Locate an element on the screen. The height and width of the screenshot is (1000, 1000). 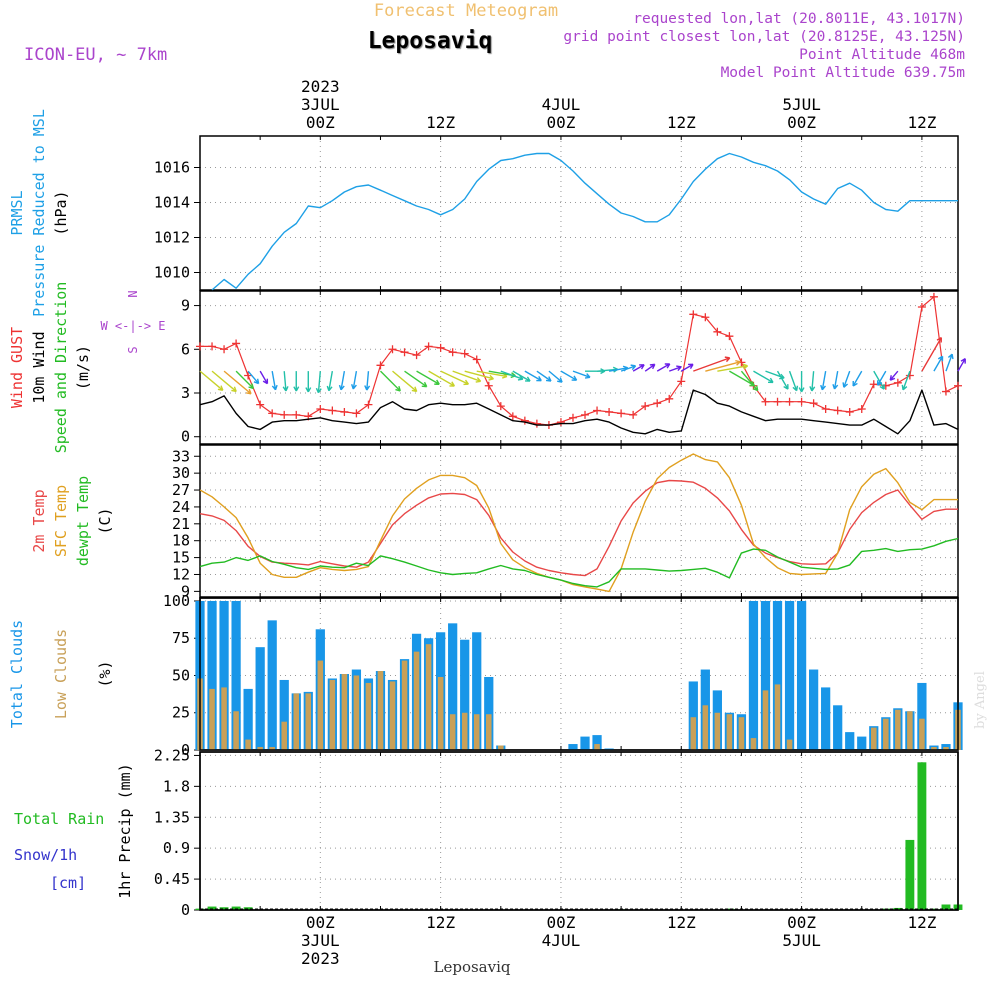
panel-axis-label: (C) is located at coordinates (105, 520).